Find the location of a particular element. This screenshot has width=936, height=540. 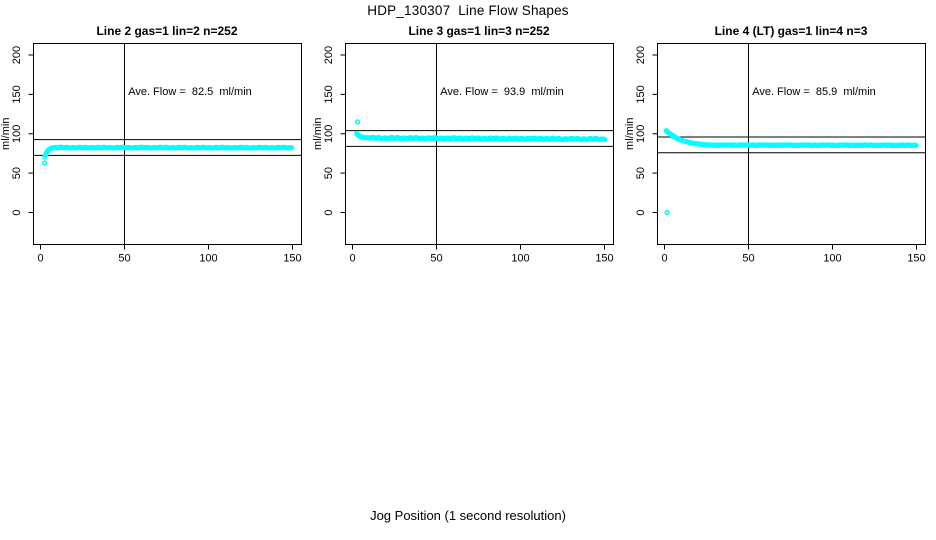

x-axis-label: Jog Position (1 second resolution) is located at coordinates (468, 515).